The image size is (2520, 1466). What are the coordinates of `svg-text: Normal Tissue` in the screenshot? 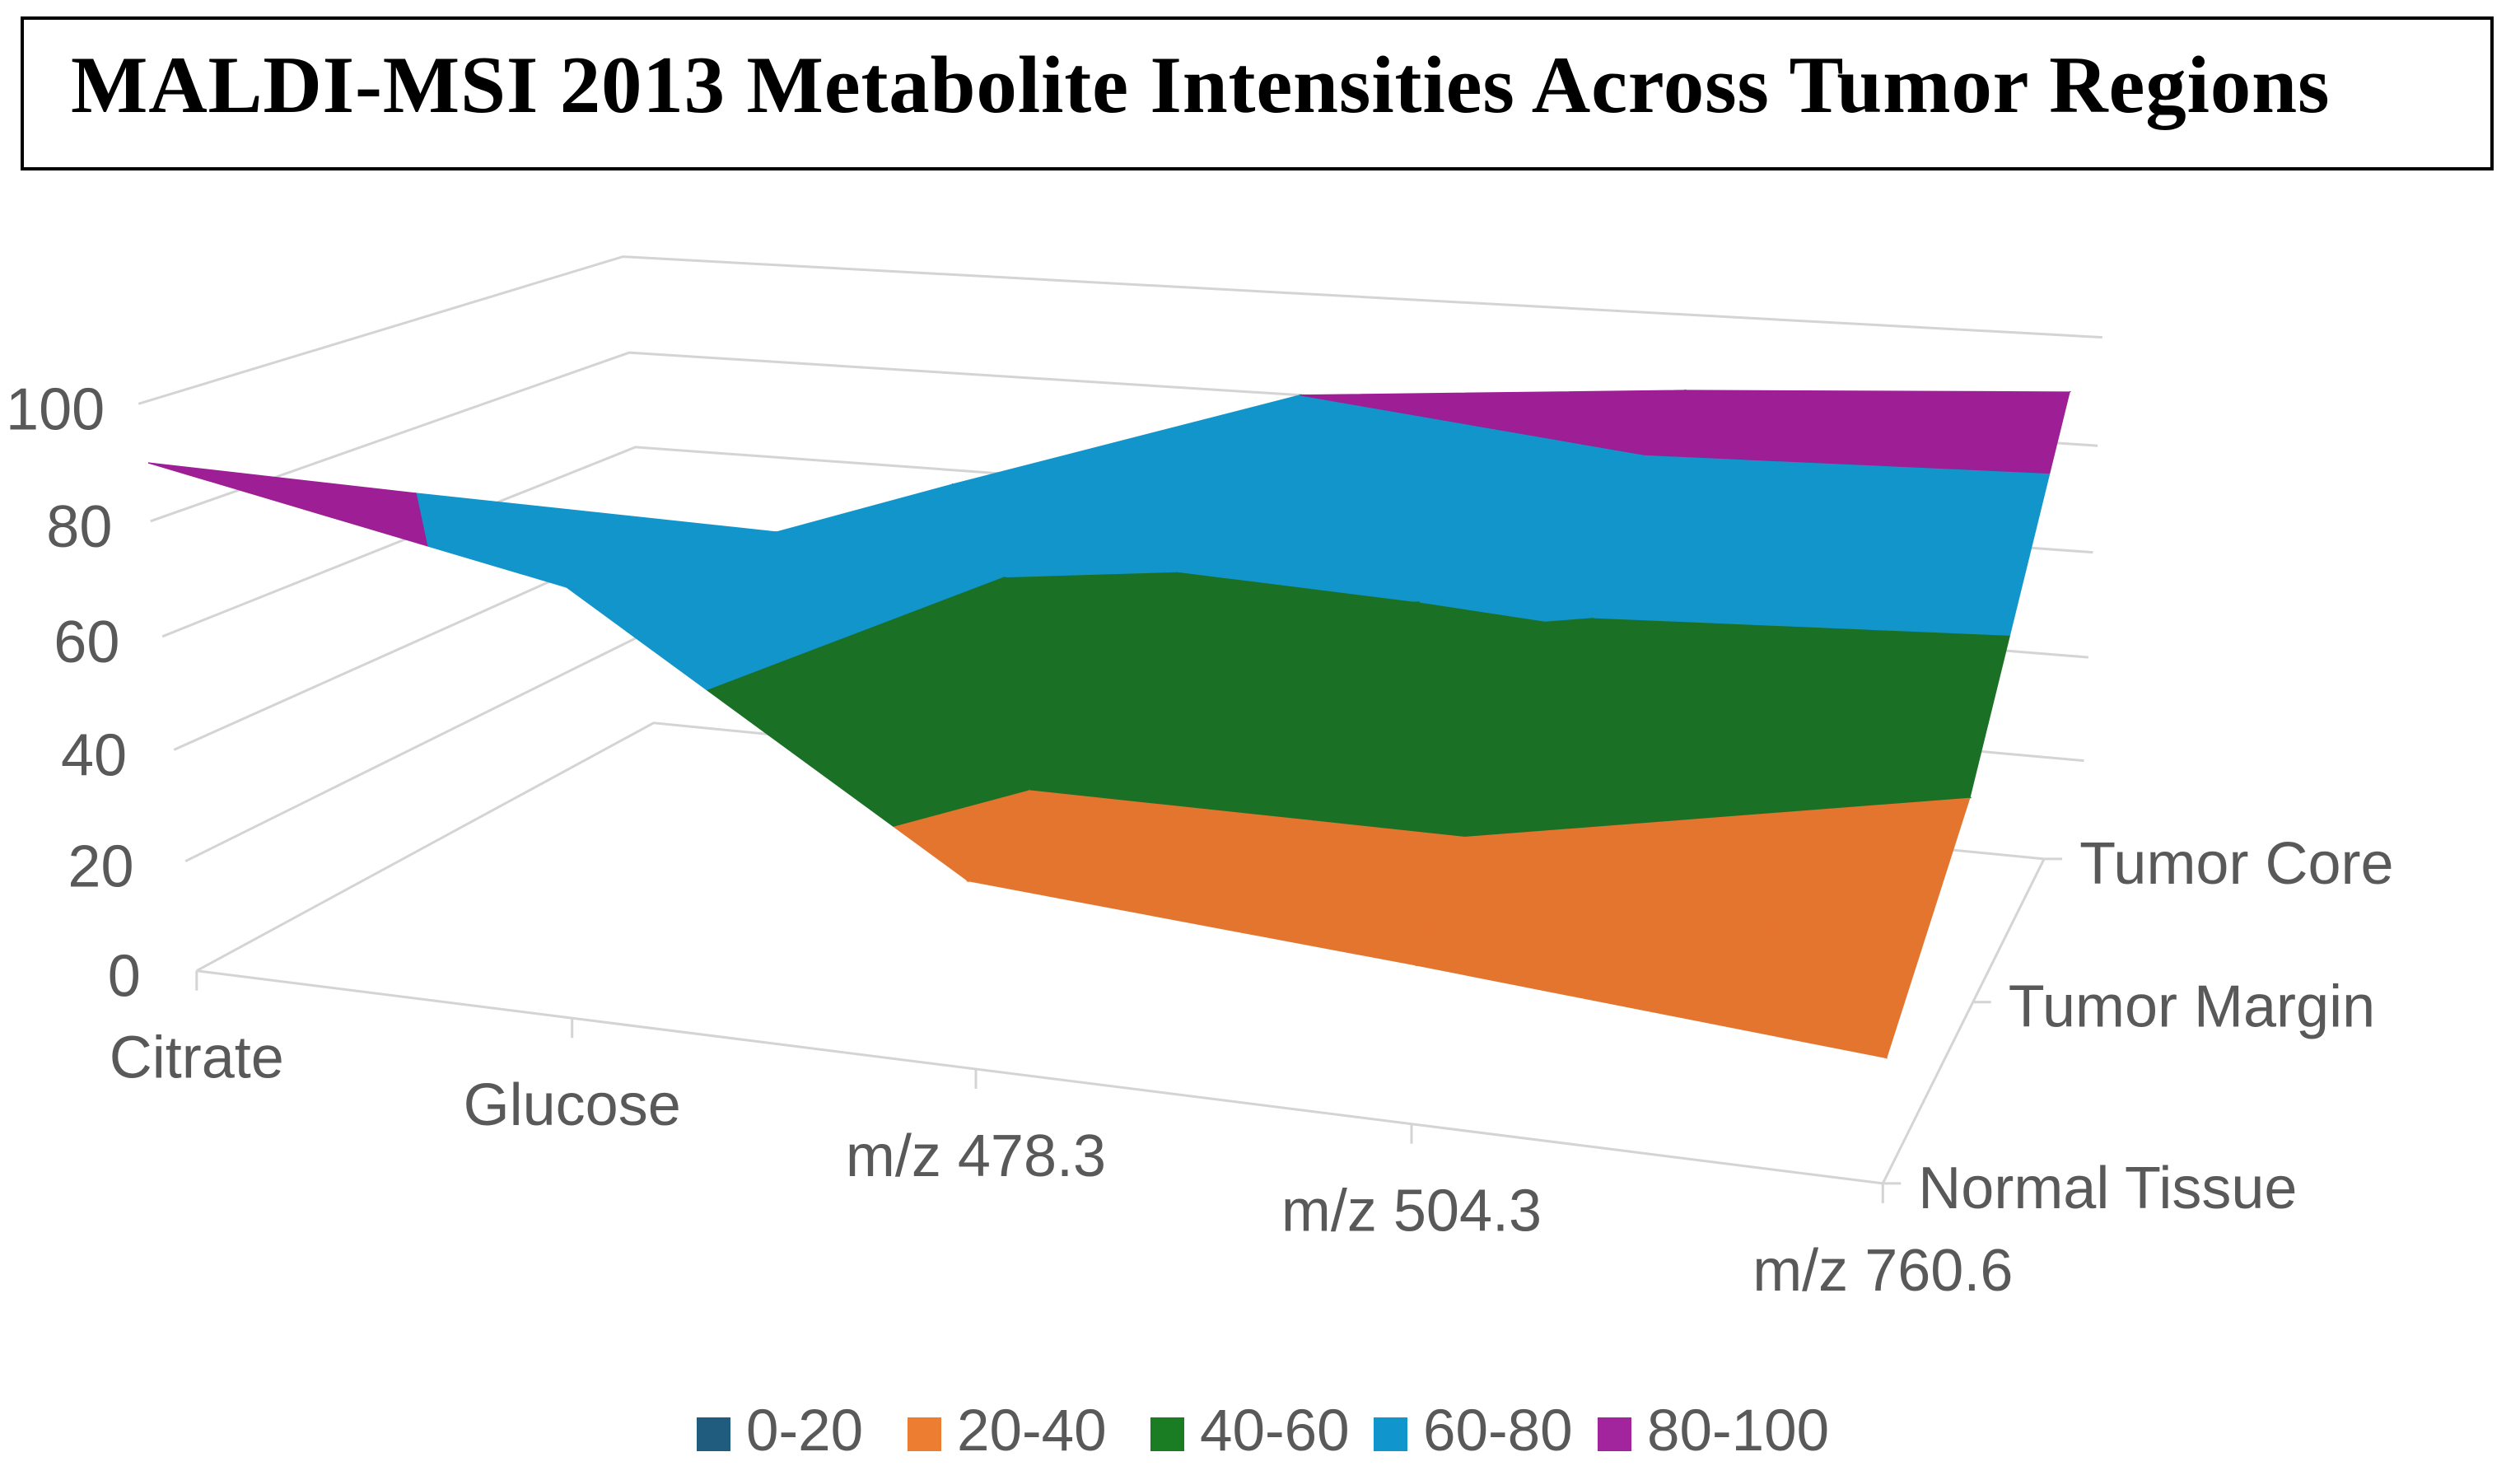 It's located at (2107, 1188).